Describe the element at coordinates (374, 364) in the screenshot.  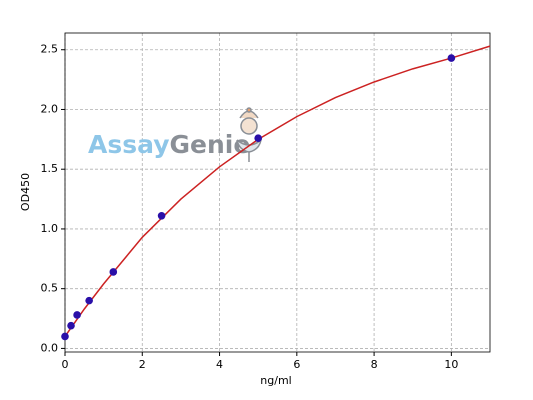
I see `x-tick-label: 8` at that location.